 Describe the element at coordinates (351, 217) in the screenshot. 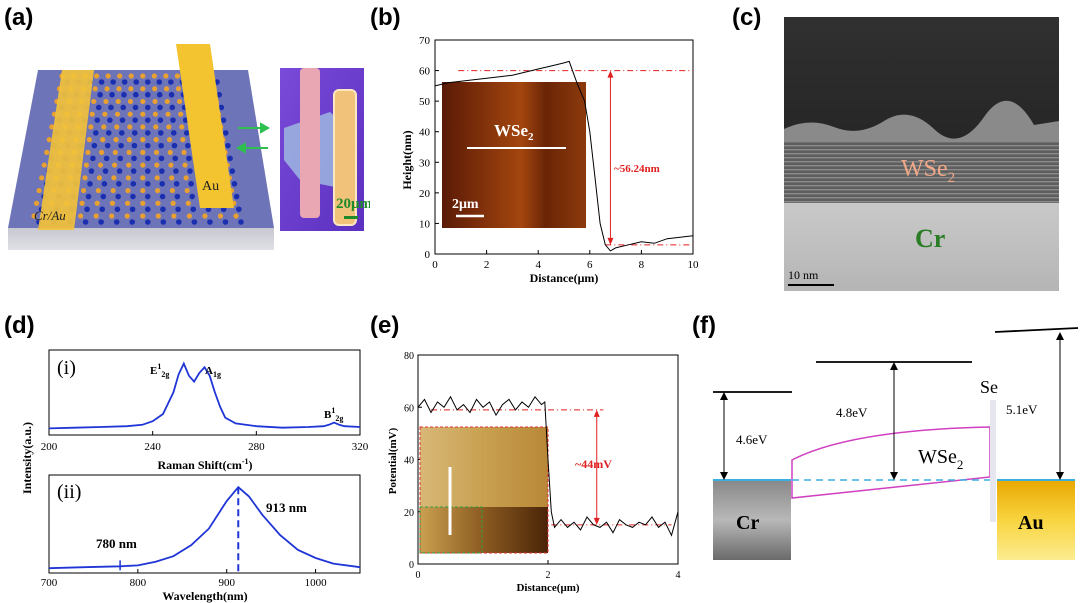

I see `micrograph-scale-bar` at that location.